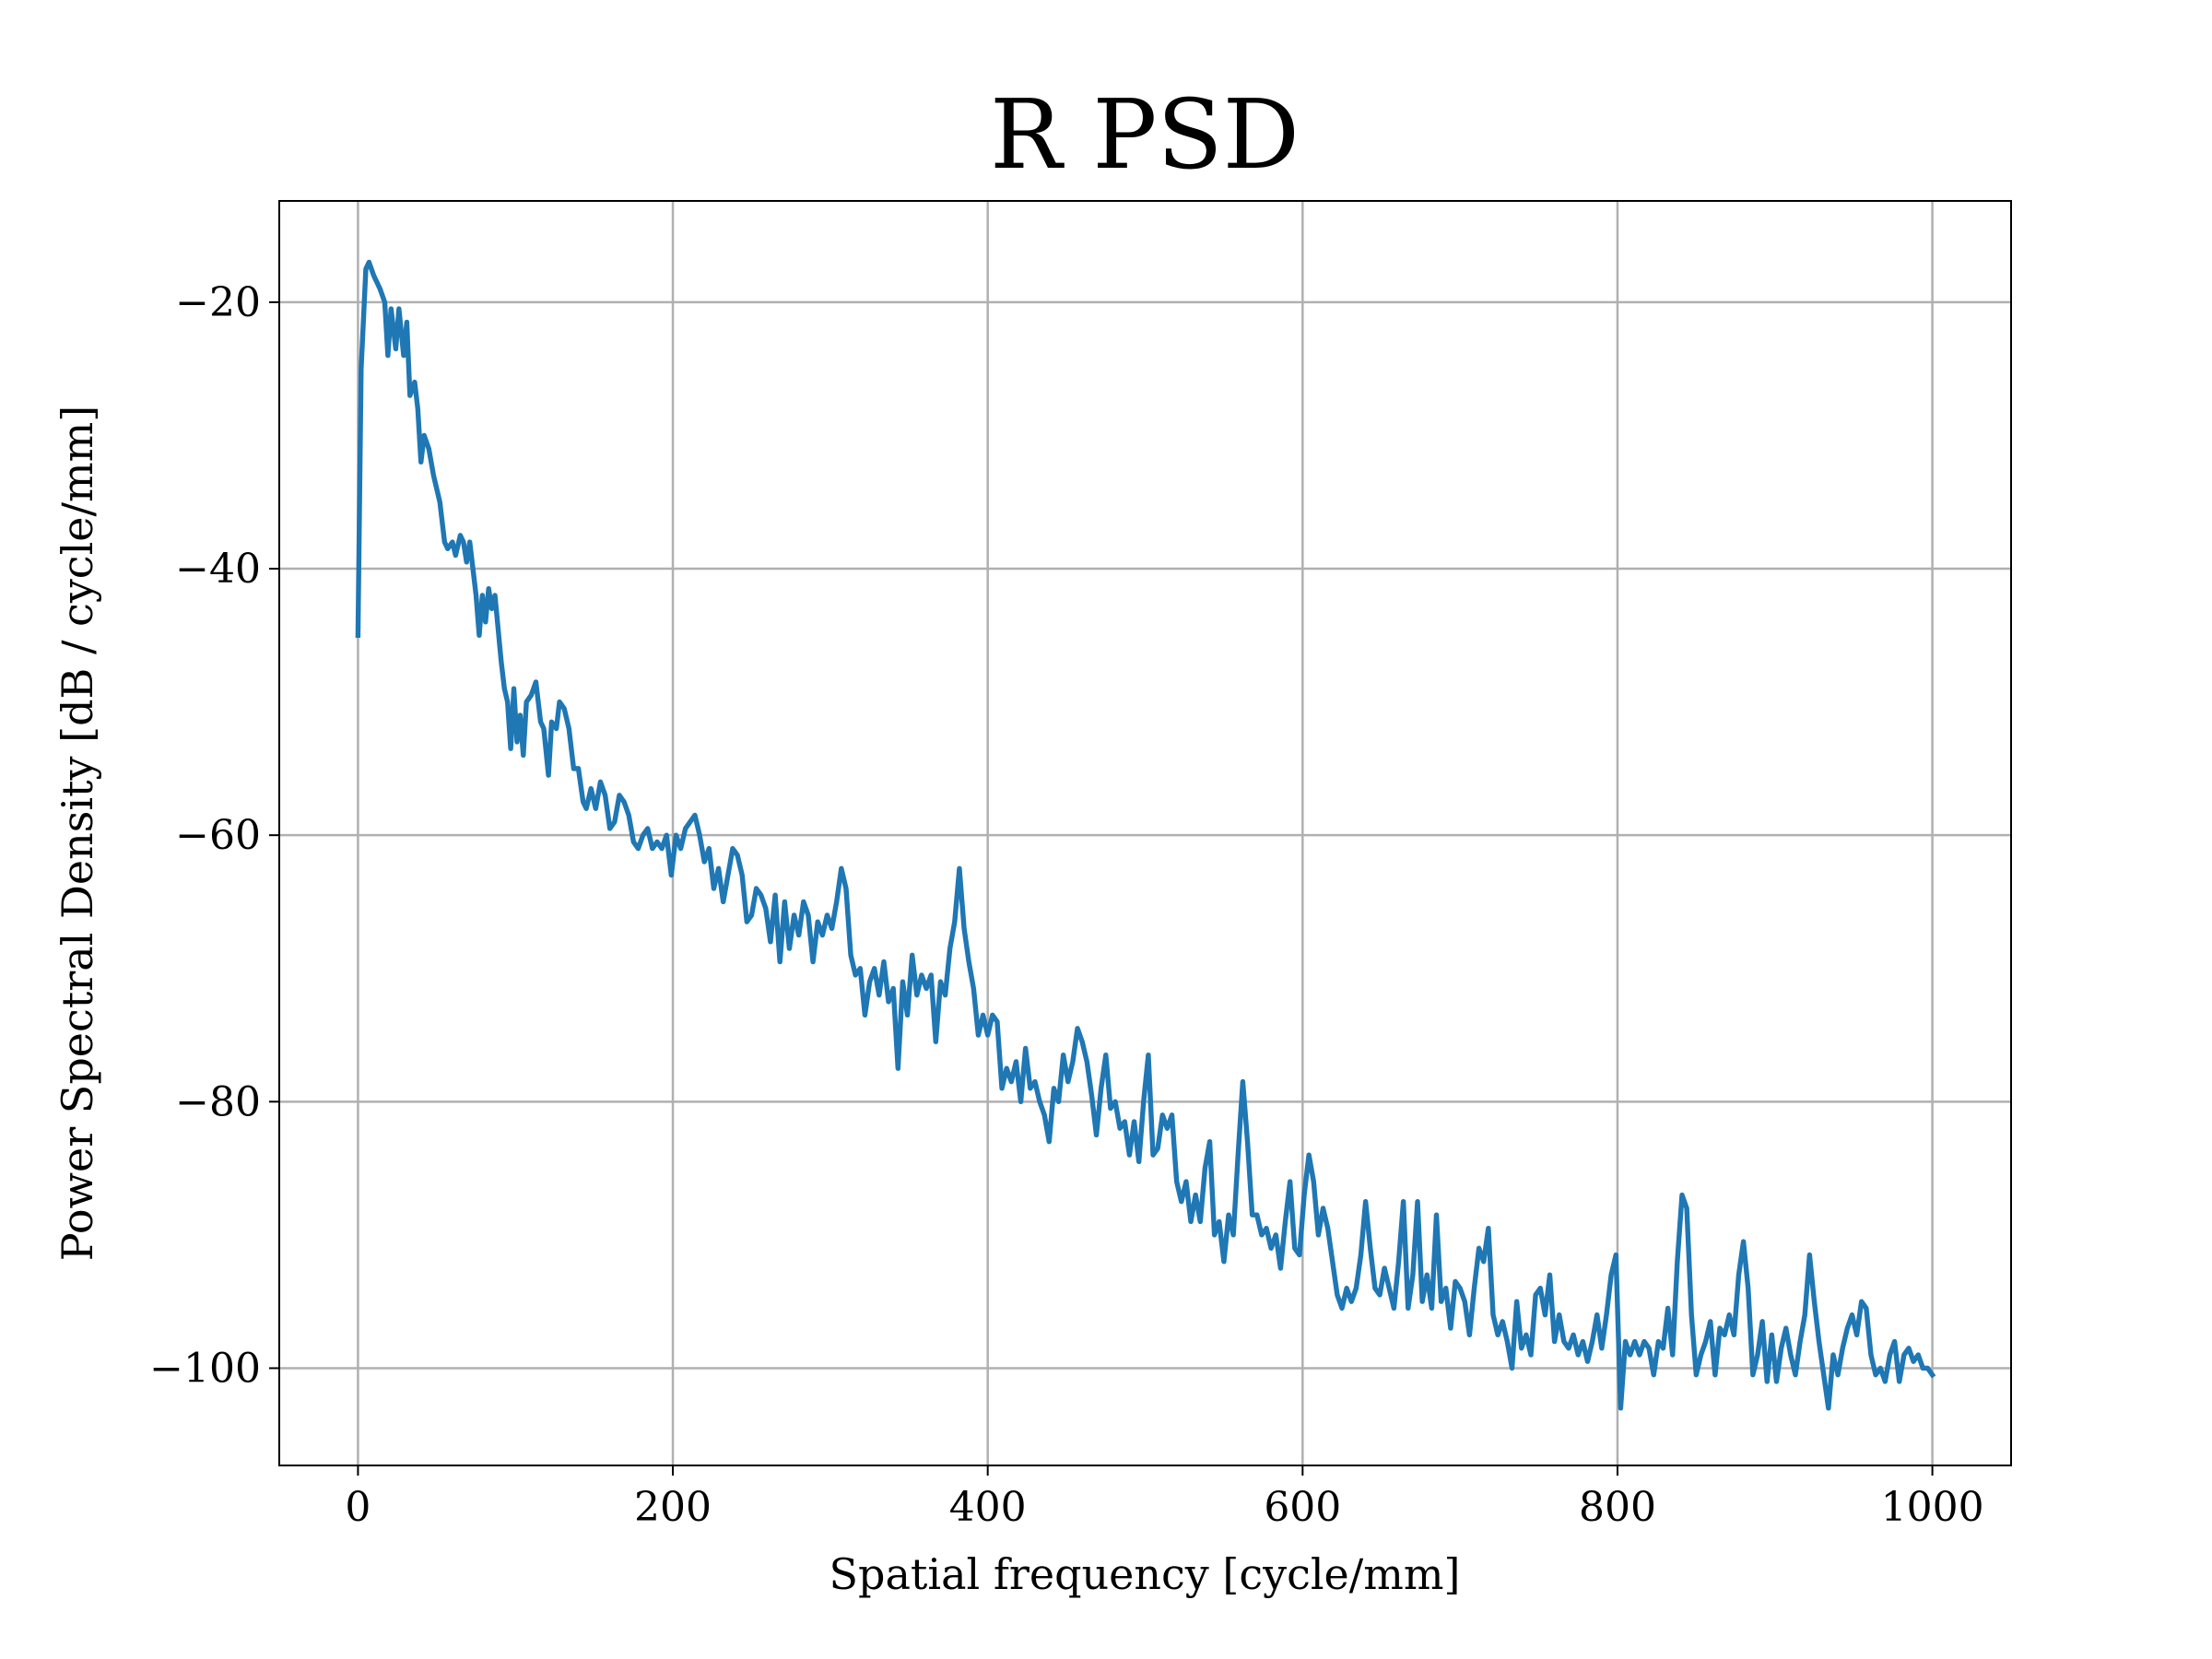 The image size is (2212, 1659). What do you see at coordinates (1932, 1507) in the screenshot?
I see `x-tick-label: 1000` at bounding box center [1932, 1507].